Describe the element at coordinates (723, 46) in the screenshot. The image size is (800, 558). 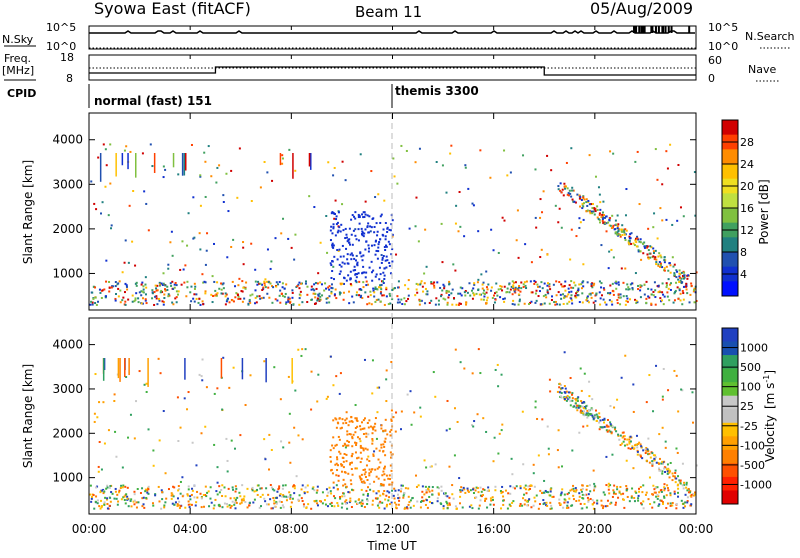
I see `nsearch-tick-bottom: 10^0` at that location.